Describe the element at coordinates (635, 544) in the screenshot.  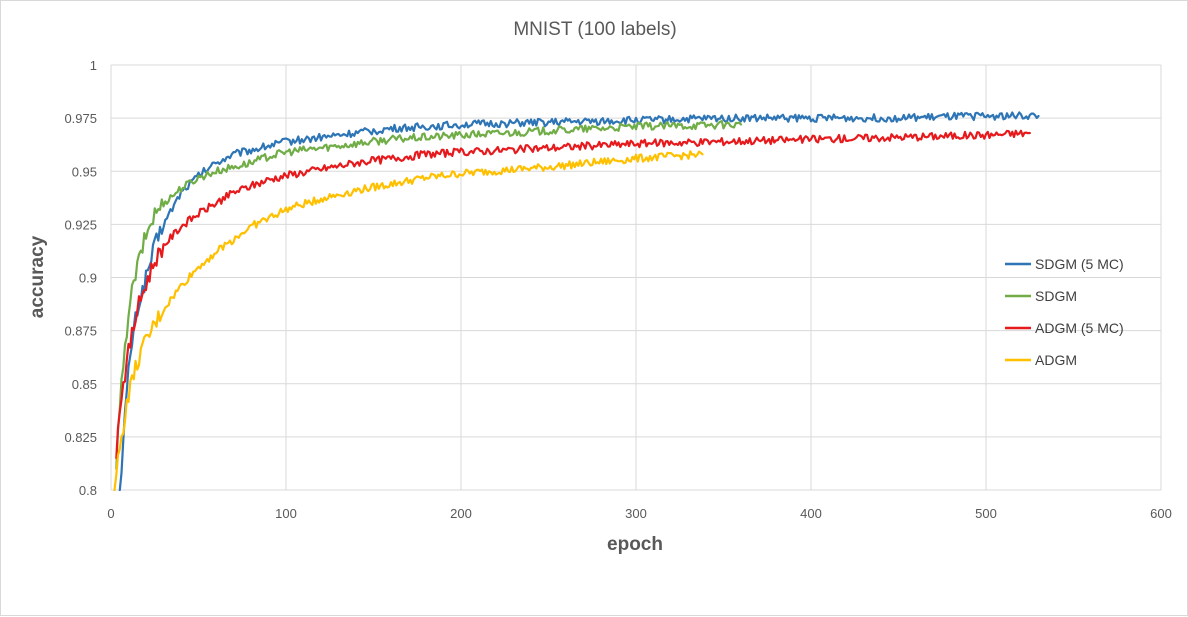
I see `x-axis-title: epoch` at that location.